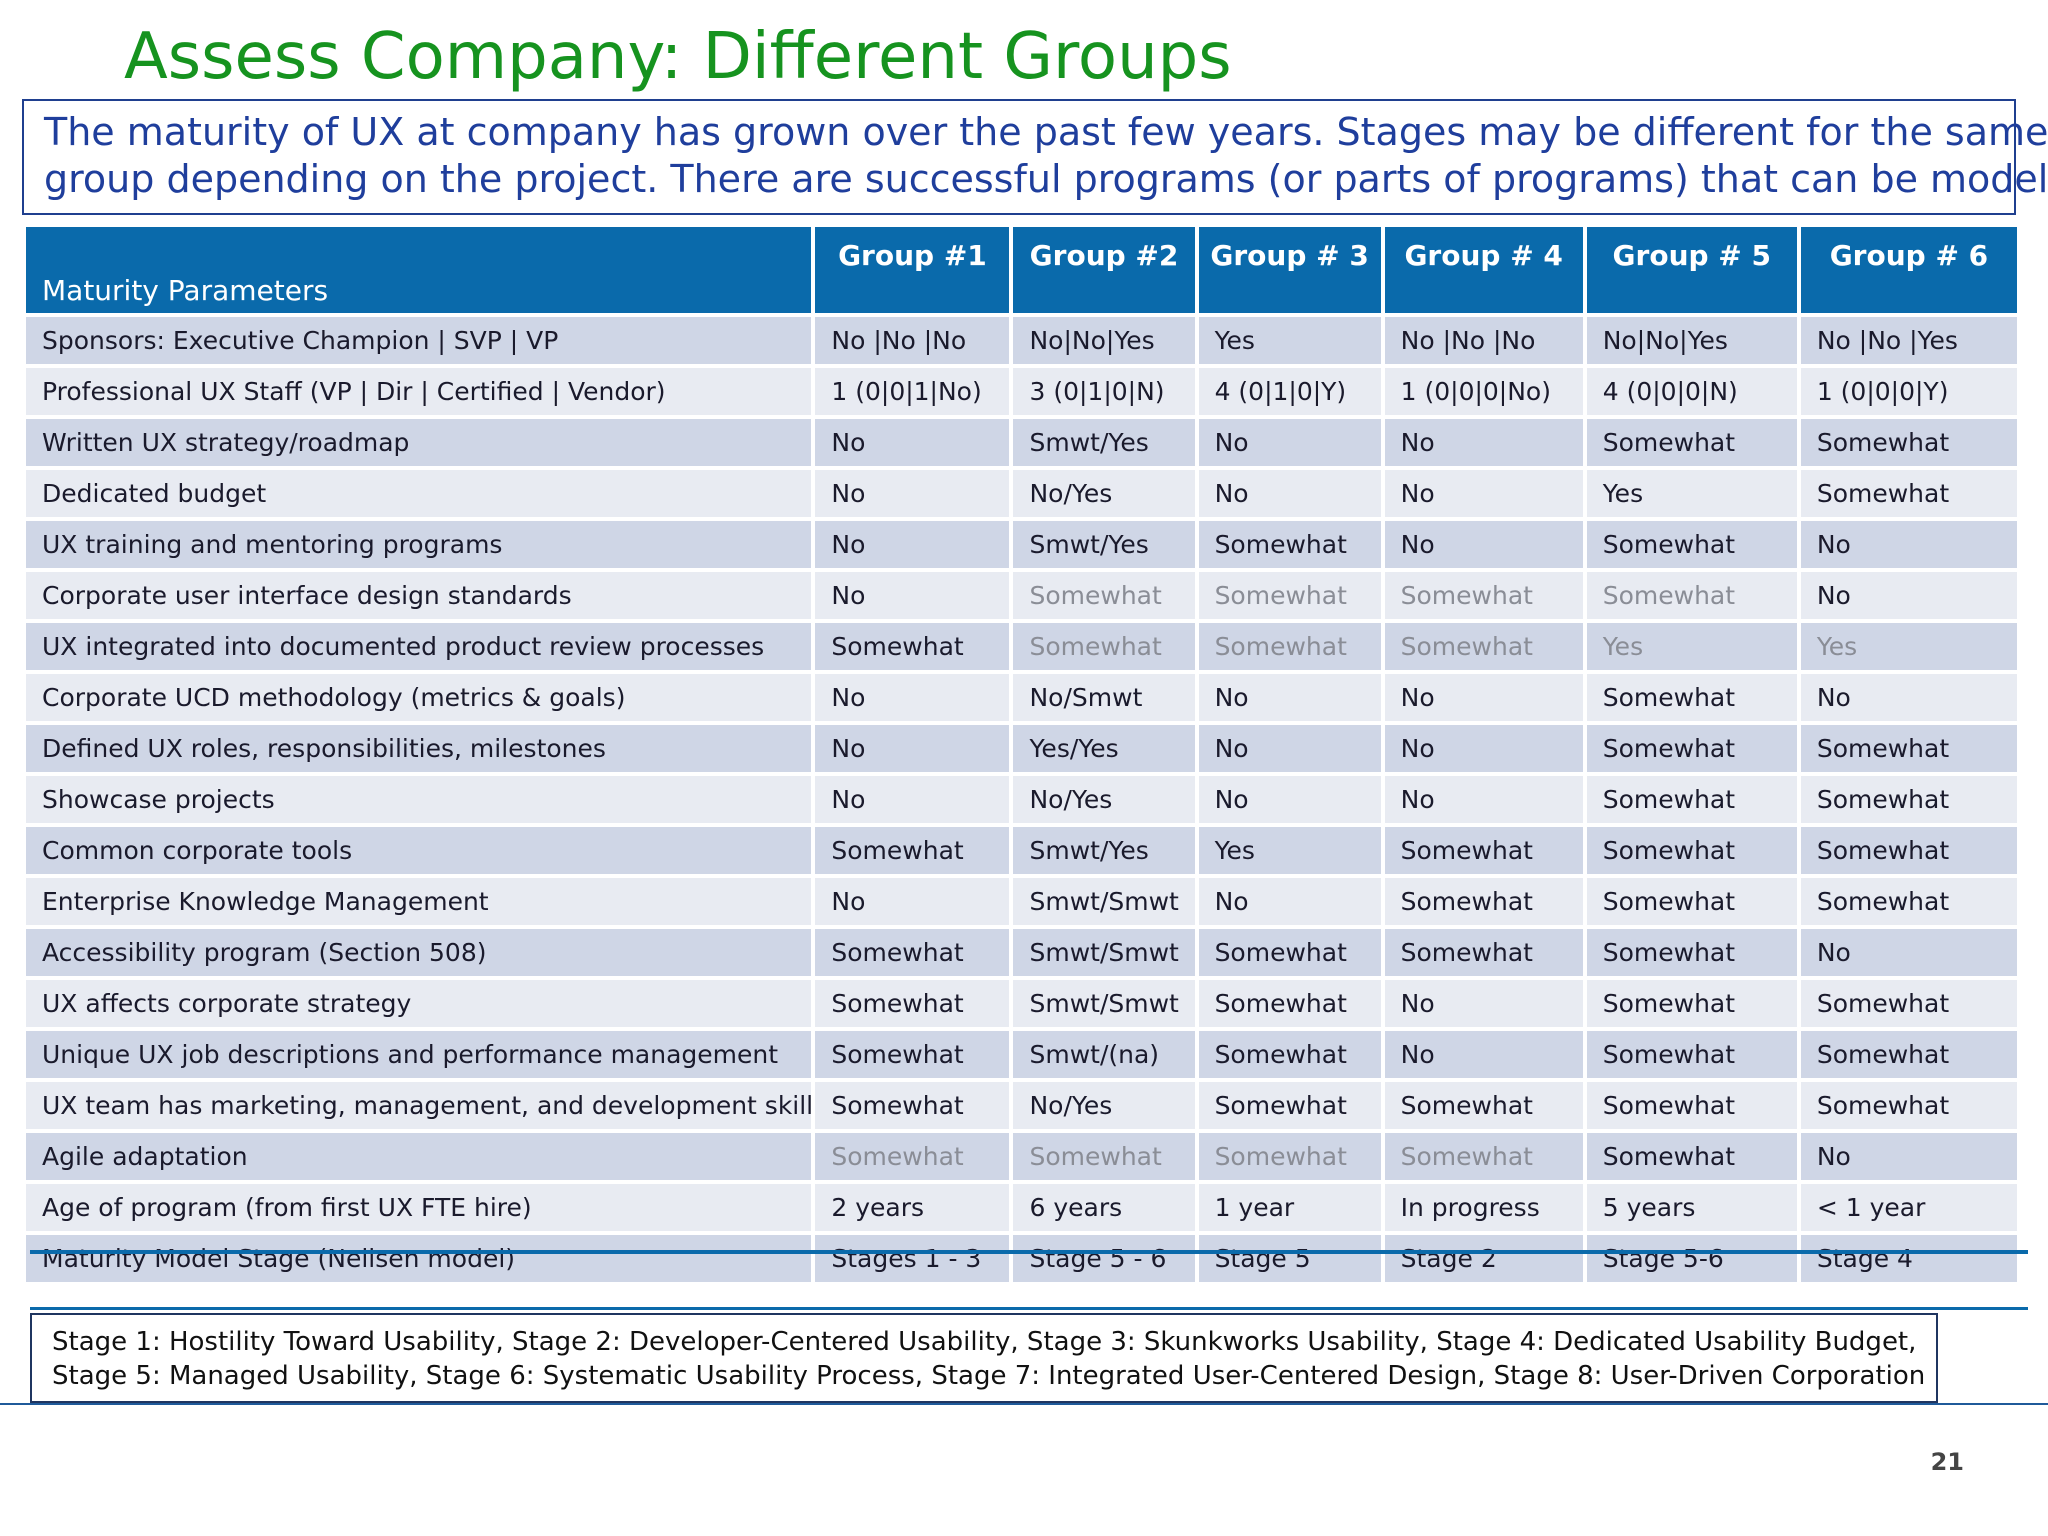 This screenshot has width=2048, height=1536. I want to click on param-label: Sponsors: Executive Champion | SVP | VP, so click(419, 340).